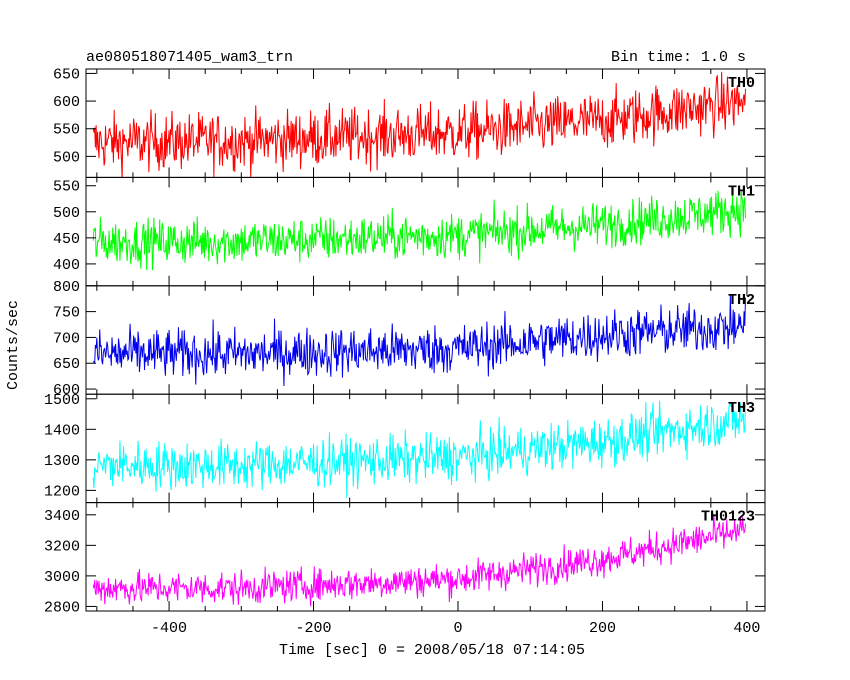  I want to click on y-tick-label: 450, so click(66, 239).